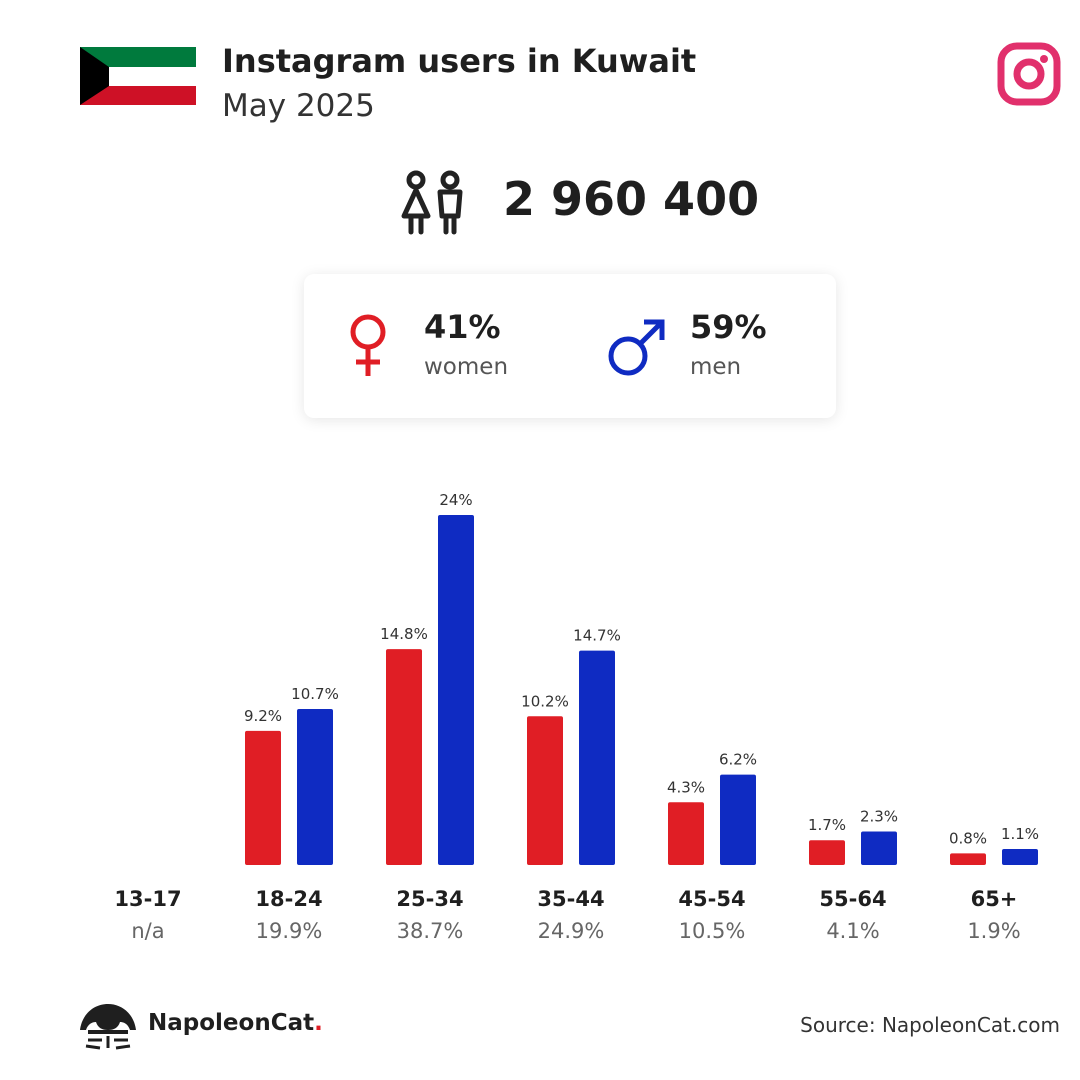 Image resolution: width=1080 pixels, height=1080 pixels. What do you see at coordinates (462, 327) in the screenshot?
I see `women-percentage: 41%` at bounding box center [462, 327].